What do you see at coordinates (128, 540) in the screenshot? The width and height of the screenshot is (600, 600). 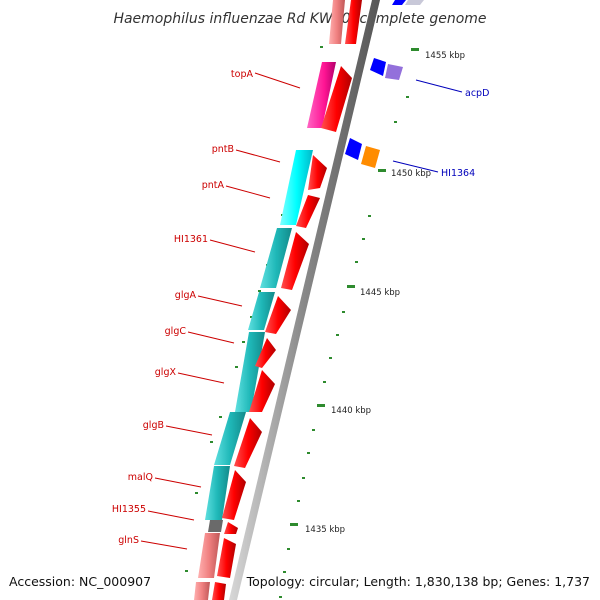 I see `gene-label: glnS` at bounding box center [128, 540].